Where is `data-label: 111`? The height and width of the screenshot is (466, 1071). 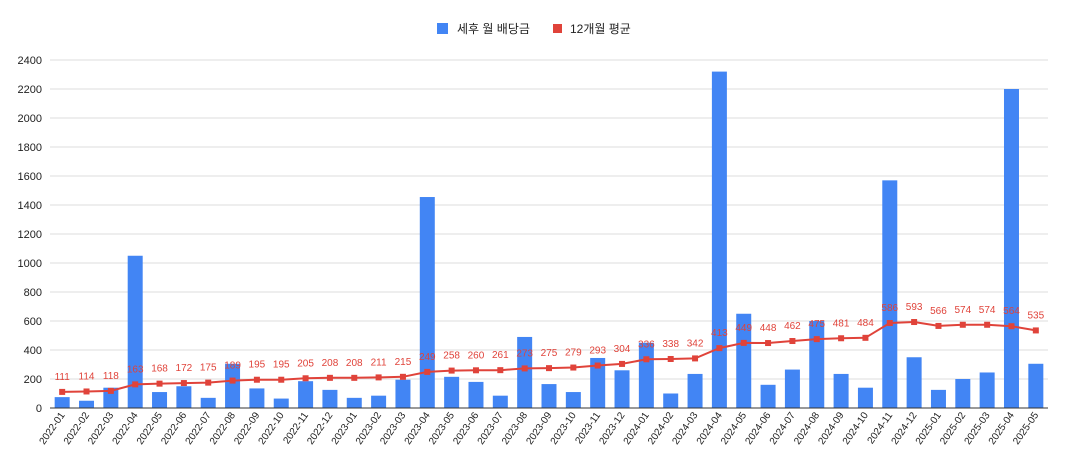
data-label: 111 is located at coordinates (63, 377).